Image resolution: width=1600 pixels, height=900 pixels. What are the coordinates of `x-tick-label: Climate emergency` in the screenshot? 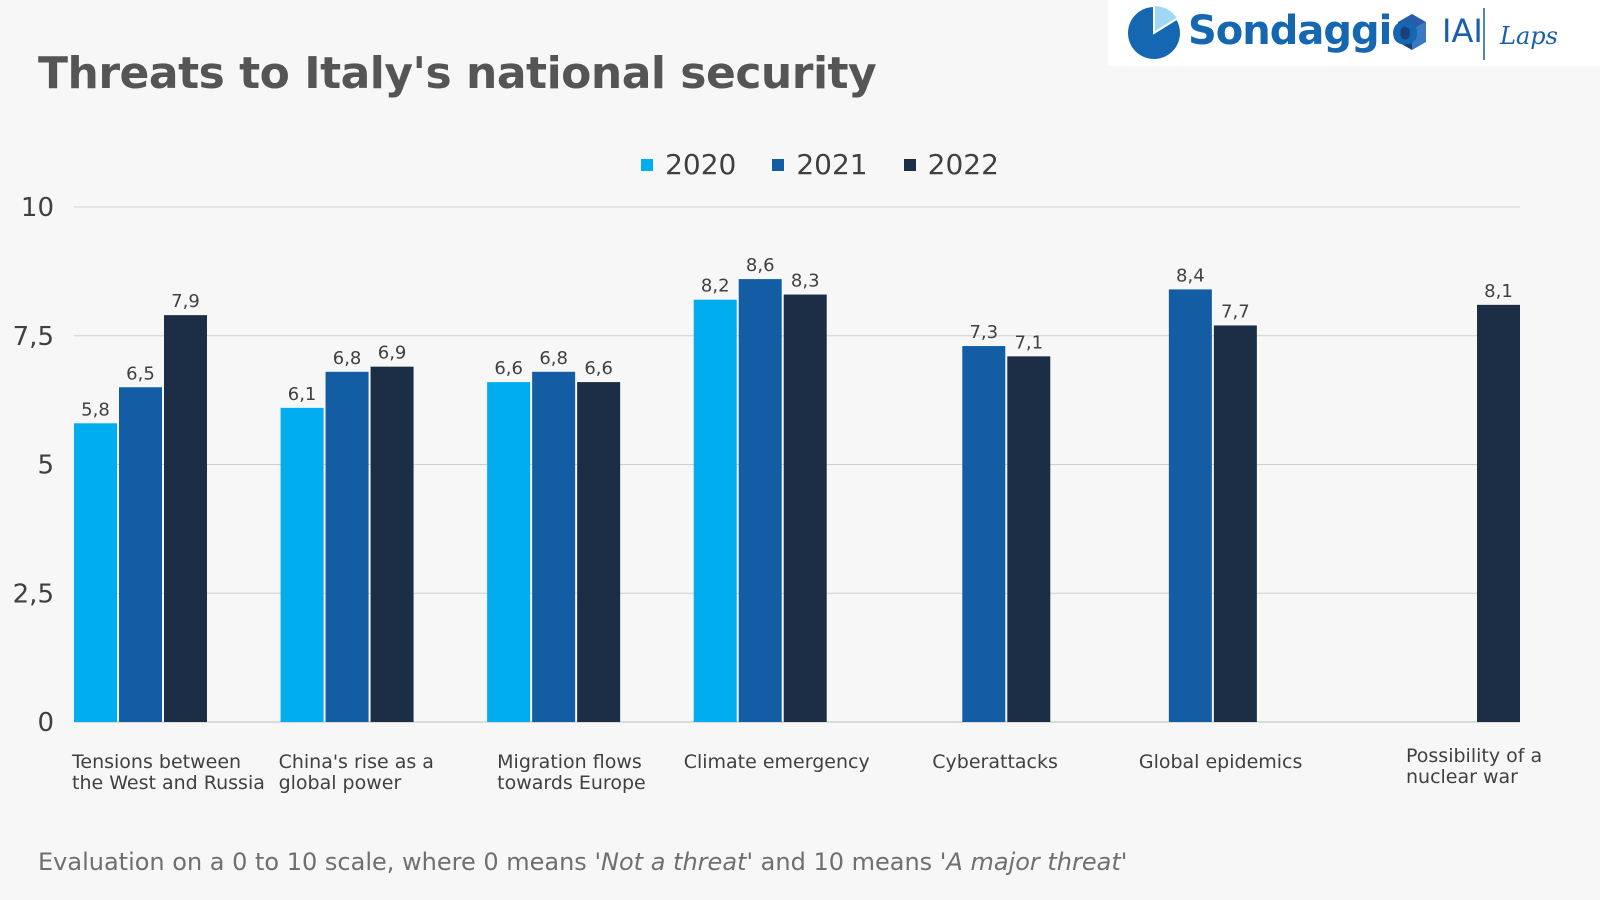 It's located at (776, 762).